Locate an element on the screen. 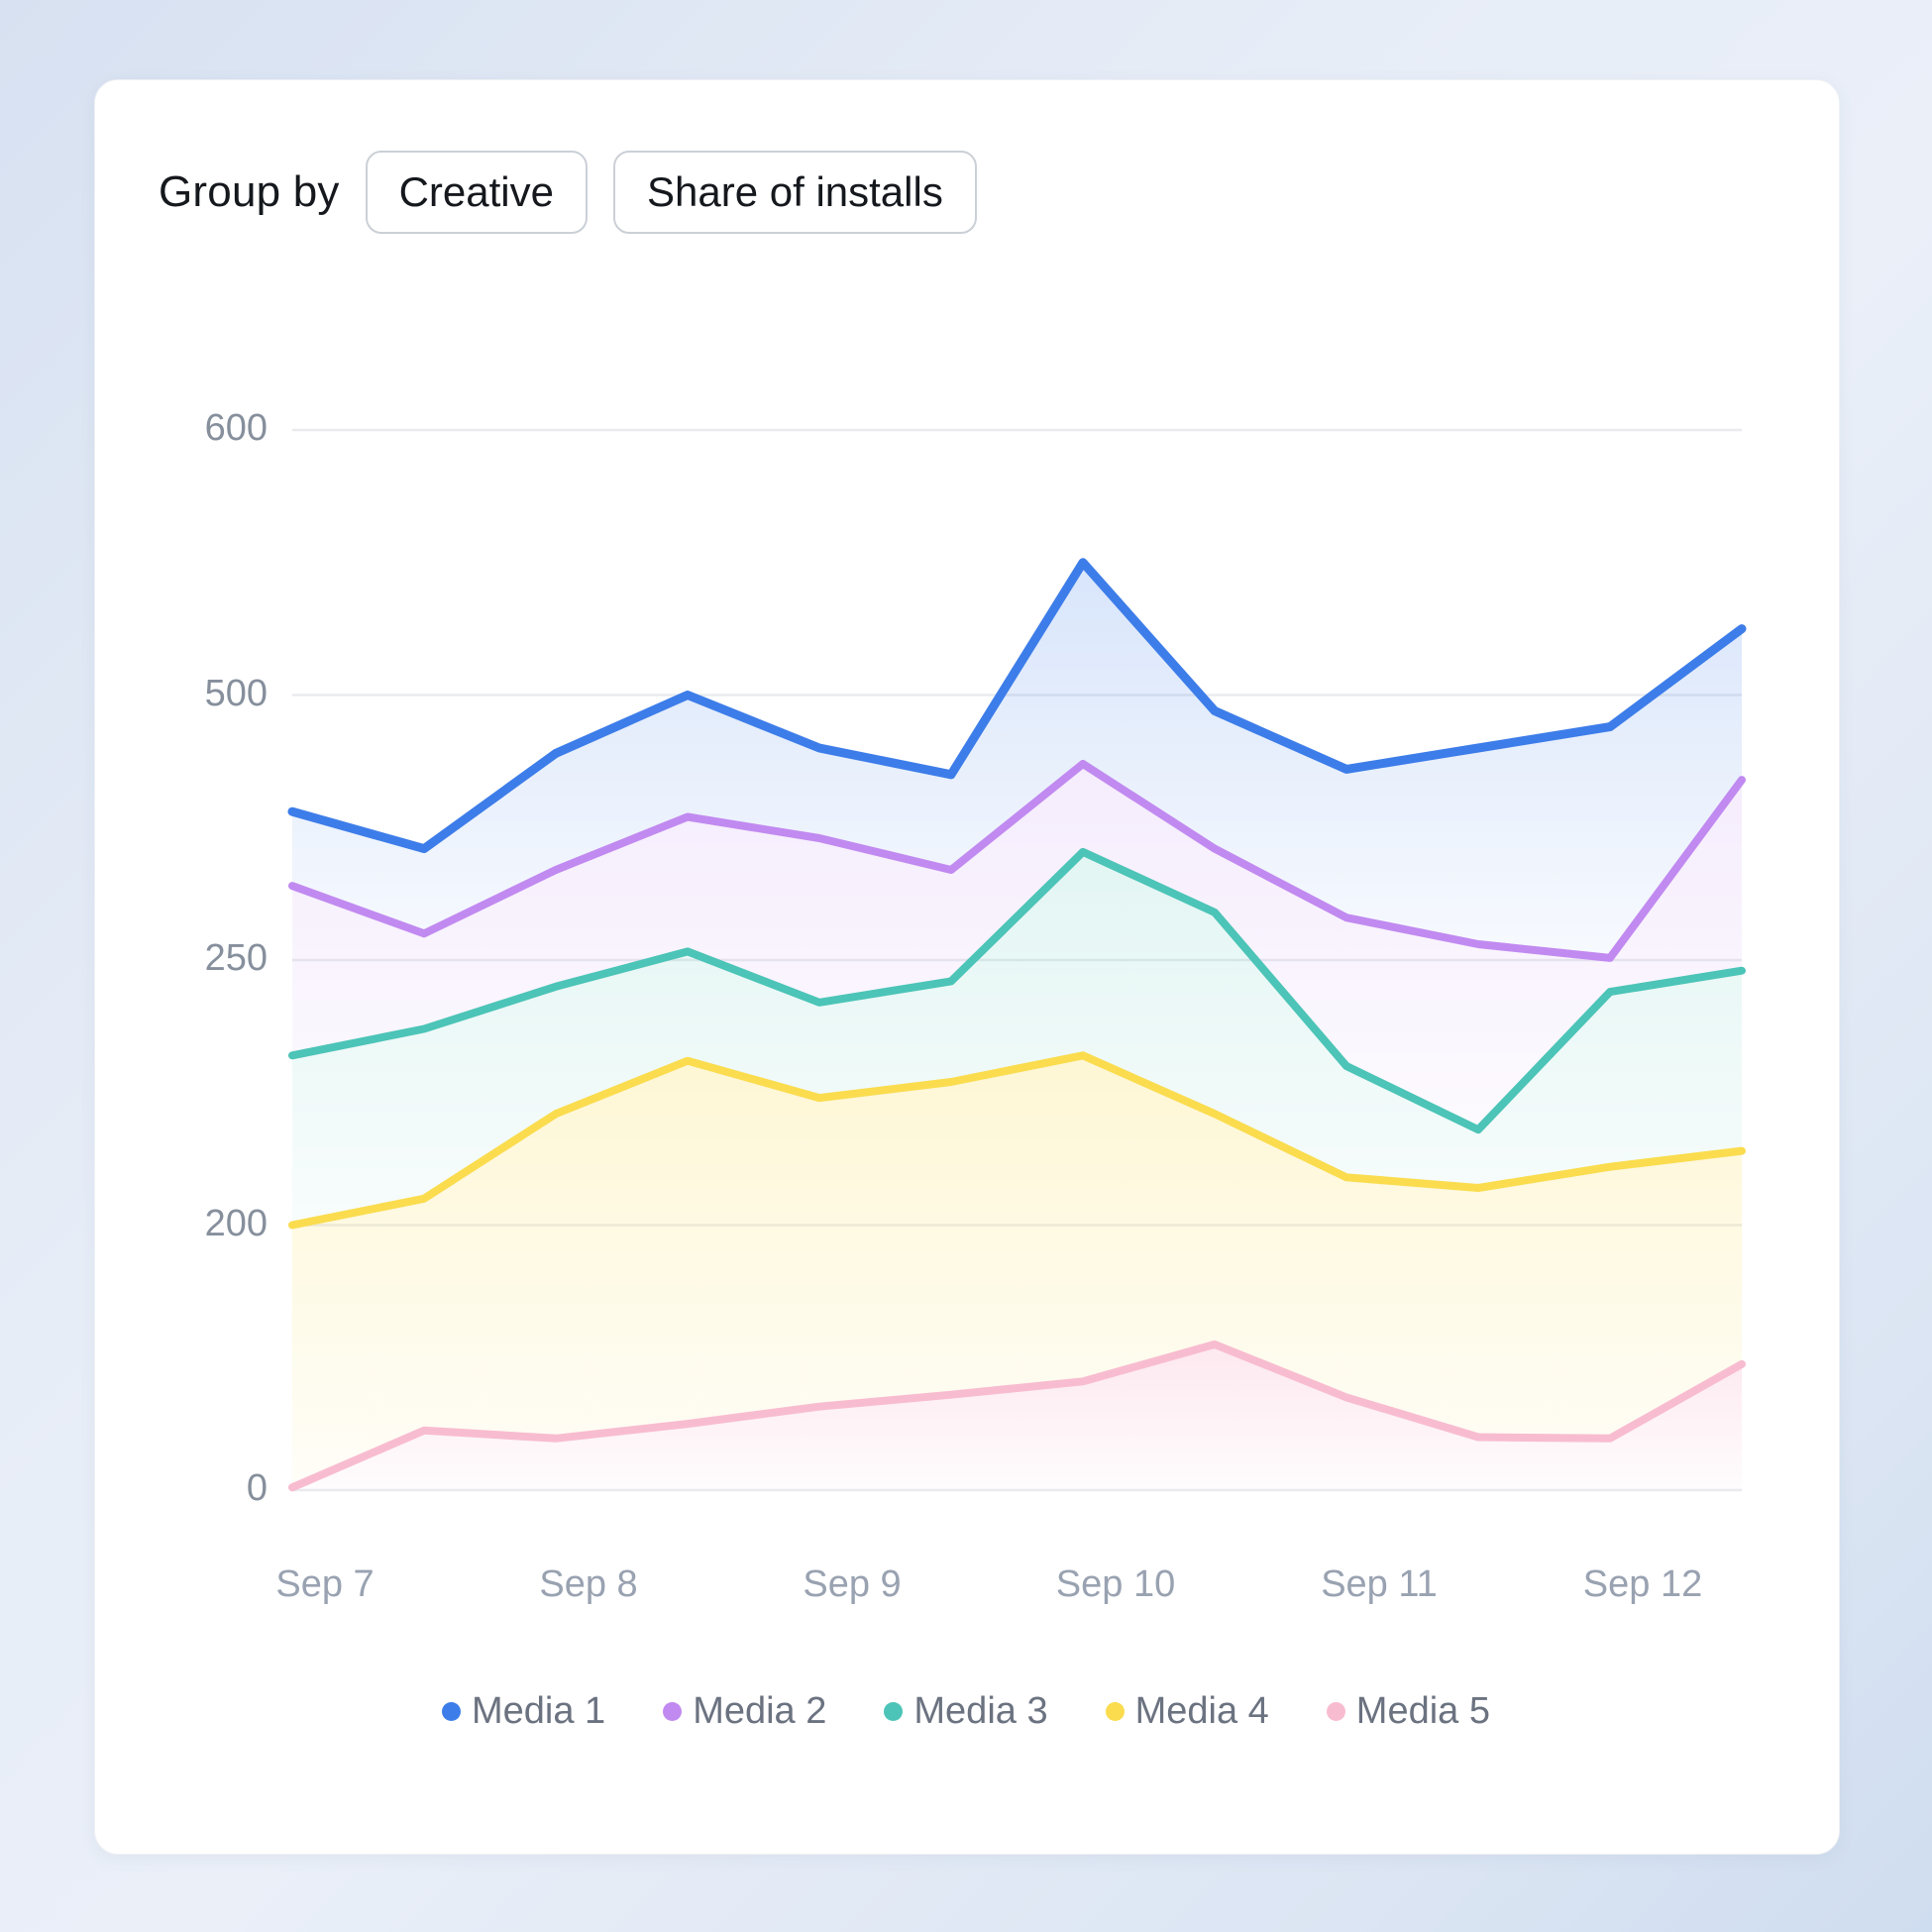 This screenshot has height=1932, width=1932. x-tick-label: Sep 8 is located at coordinates (588, 1584).